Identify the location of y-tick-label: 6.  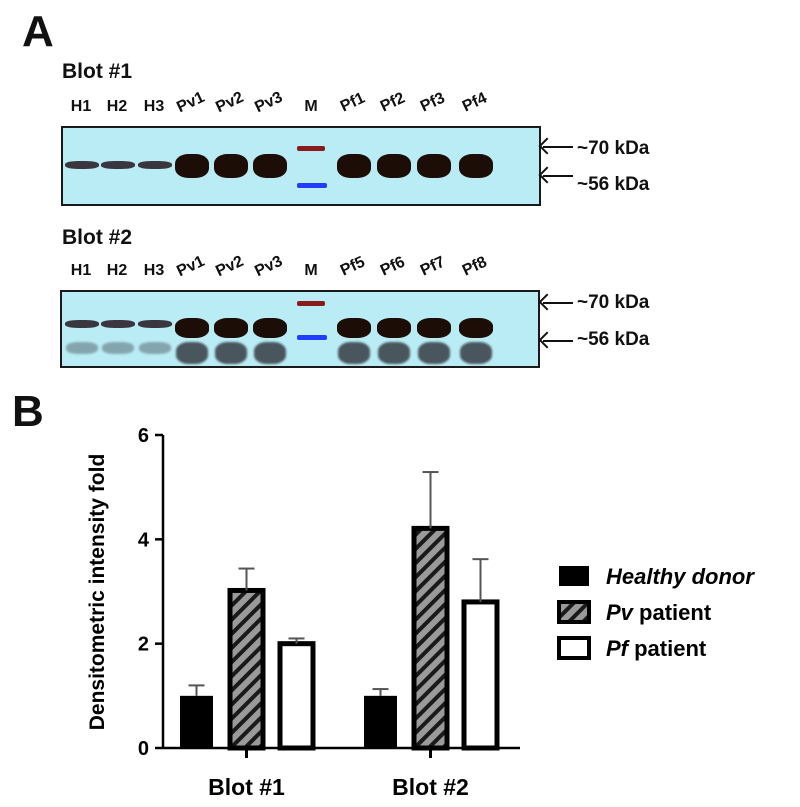
(143, 436).